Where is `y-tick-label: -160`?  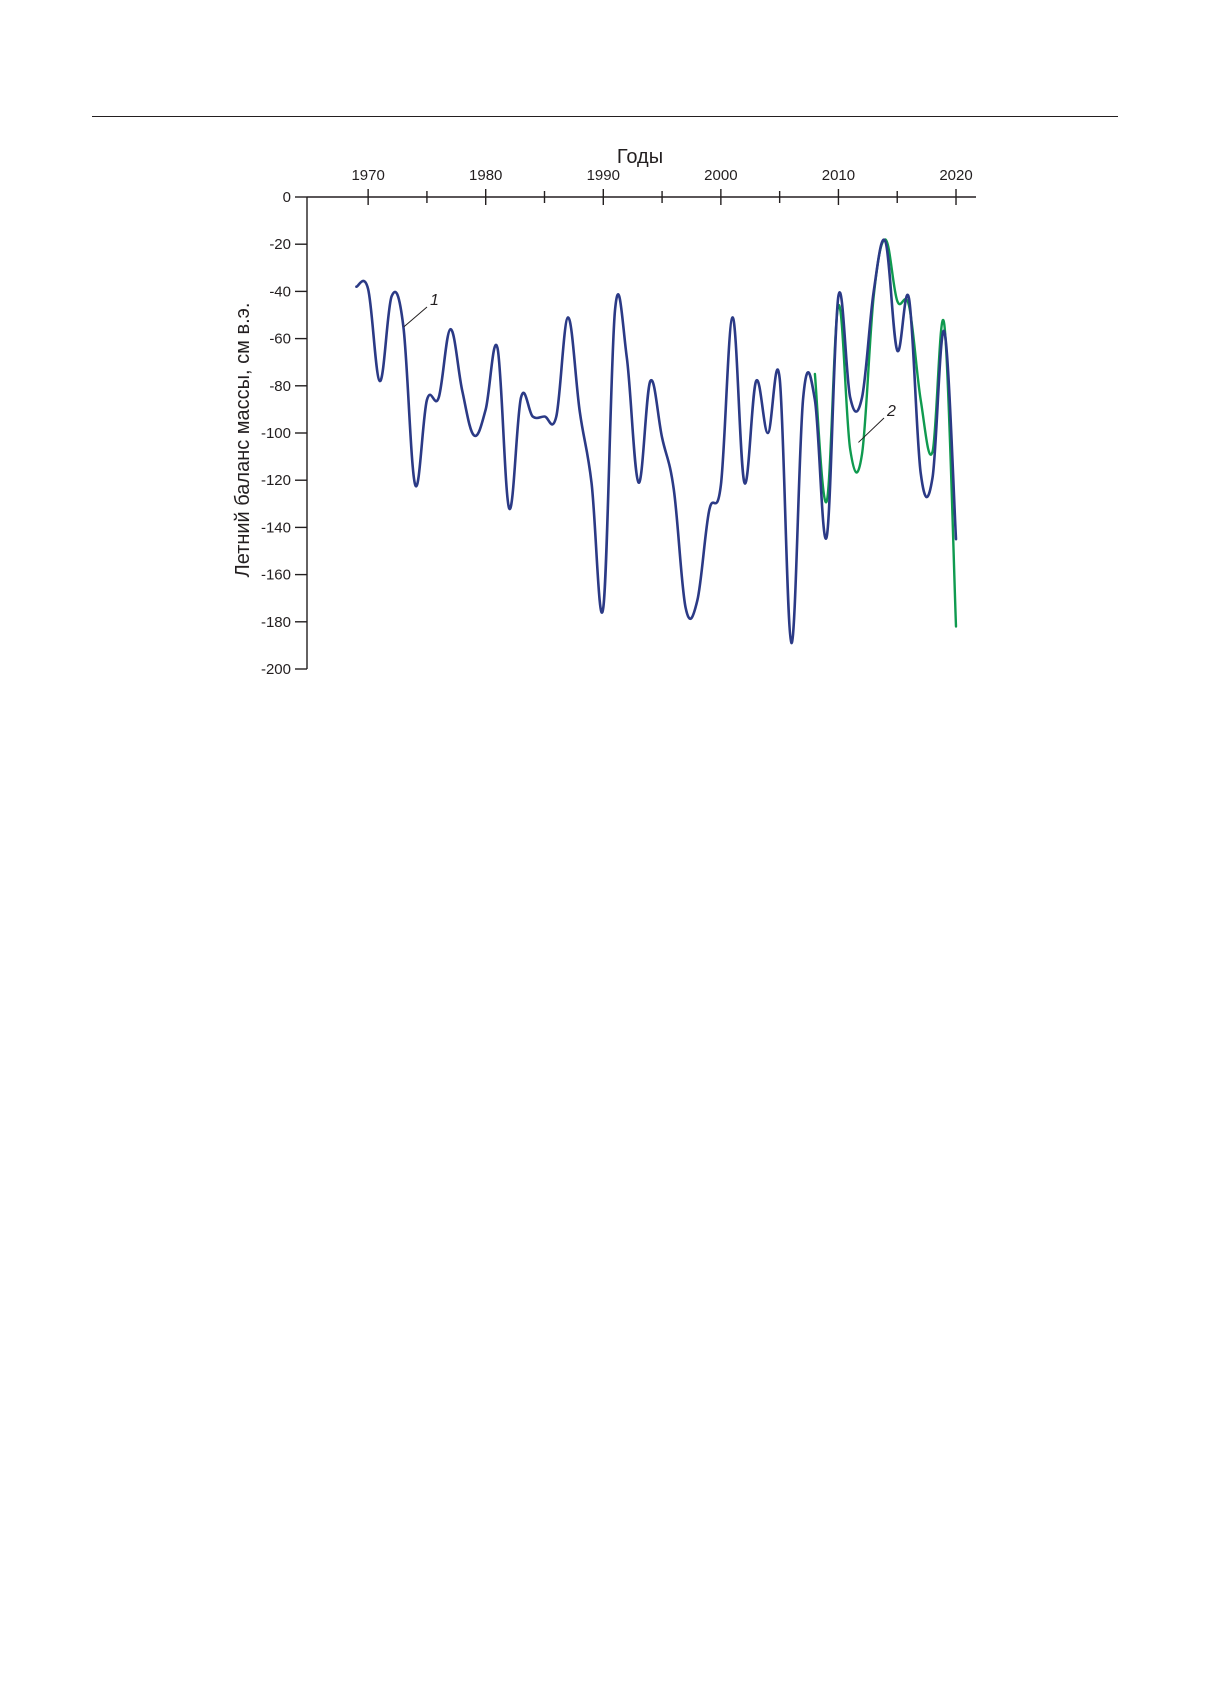 y-tick-label: -160 is located at coordinates (276, 575).